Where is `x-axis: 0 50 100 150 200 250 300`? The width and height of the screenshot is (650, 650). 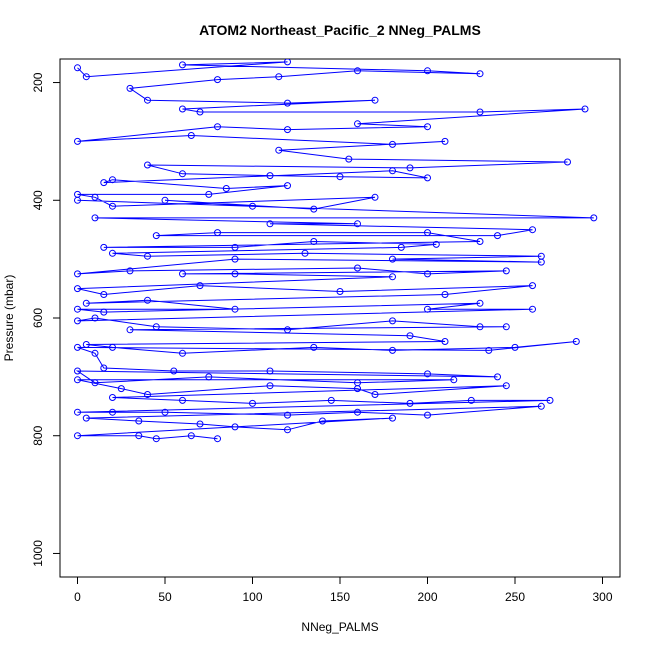
x-axis: 0 50 100 150 200 250 300 is located at coordinates (343, 590).